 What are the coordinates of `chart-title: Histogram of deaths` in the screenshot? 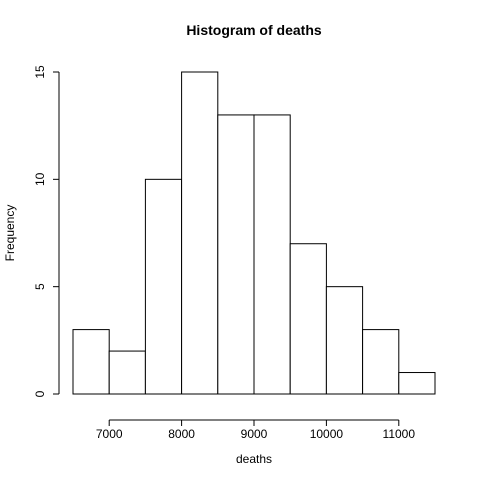 It's located at (254, 30).